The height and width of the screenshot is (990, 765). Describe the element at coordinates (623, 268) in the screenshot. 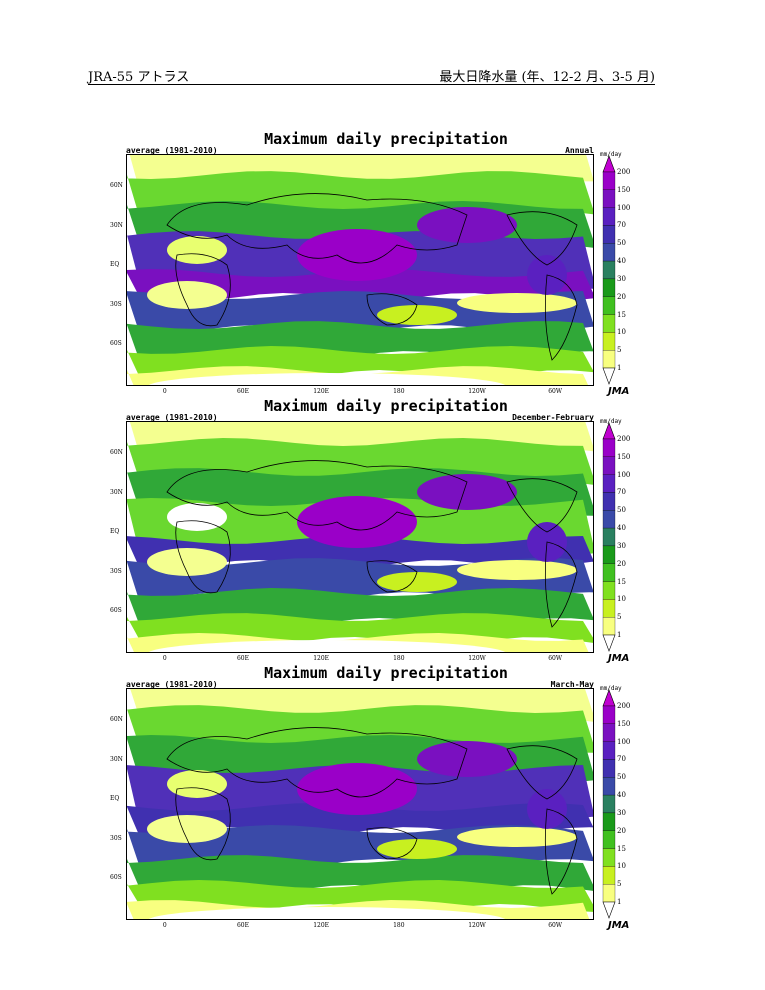

I see `colorbar: mm/day 200 150 100 70 50 40 30 20 15 10 5 1` at that location.